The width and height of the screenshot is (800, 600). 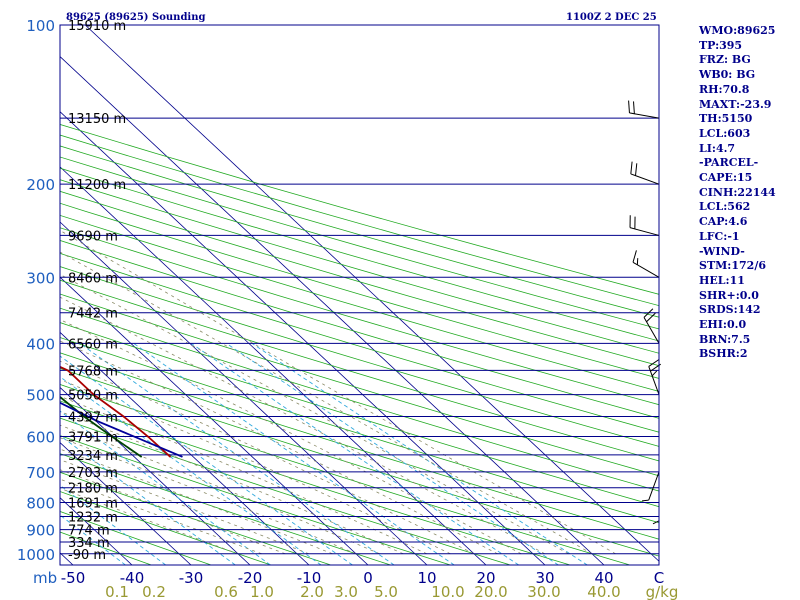 I want to click on temperature-tick-label: -40, so click(x=132, y=578).